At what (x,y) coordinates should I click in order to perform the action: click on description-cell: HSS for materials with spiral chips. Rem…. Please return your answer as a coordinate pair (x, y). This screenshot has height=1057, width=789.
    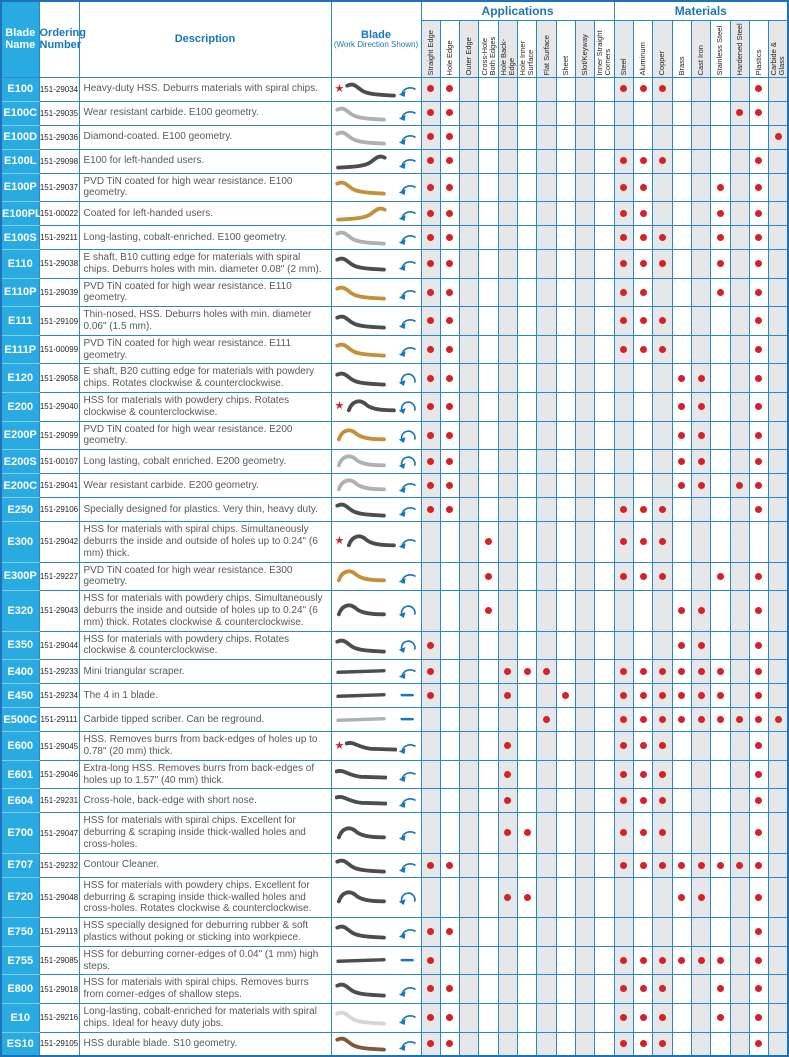
    Looking at the image, I should click on (205, 989).